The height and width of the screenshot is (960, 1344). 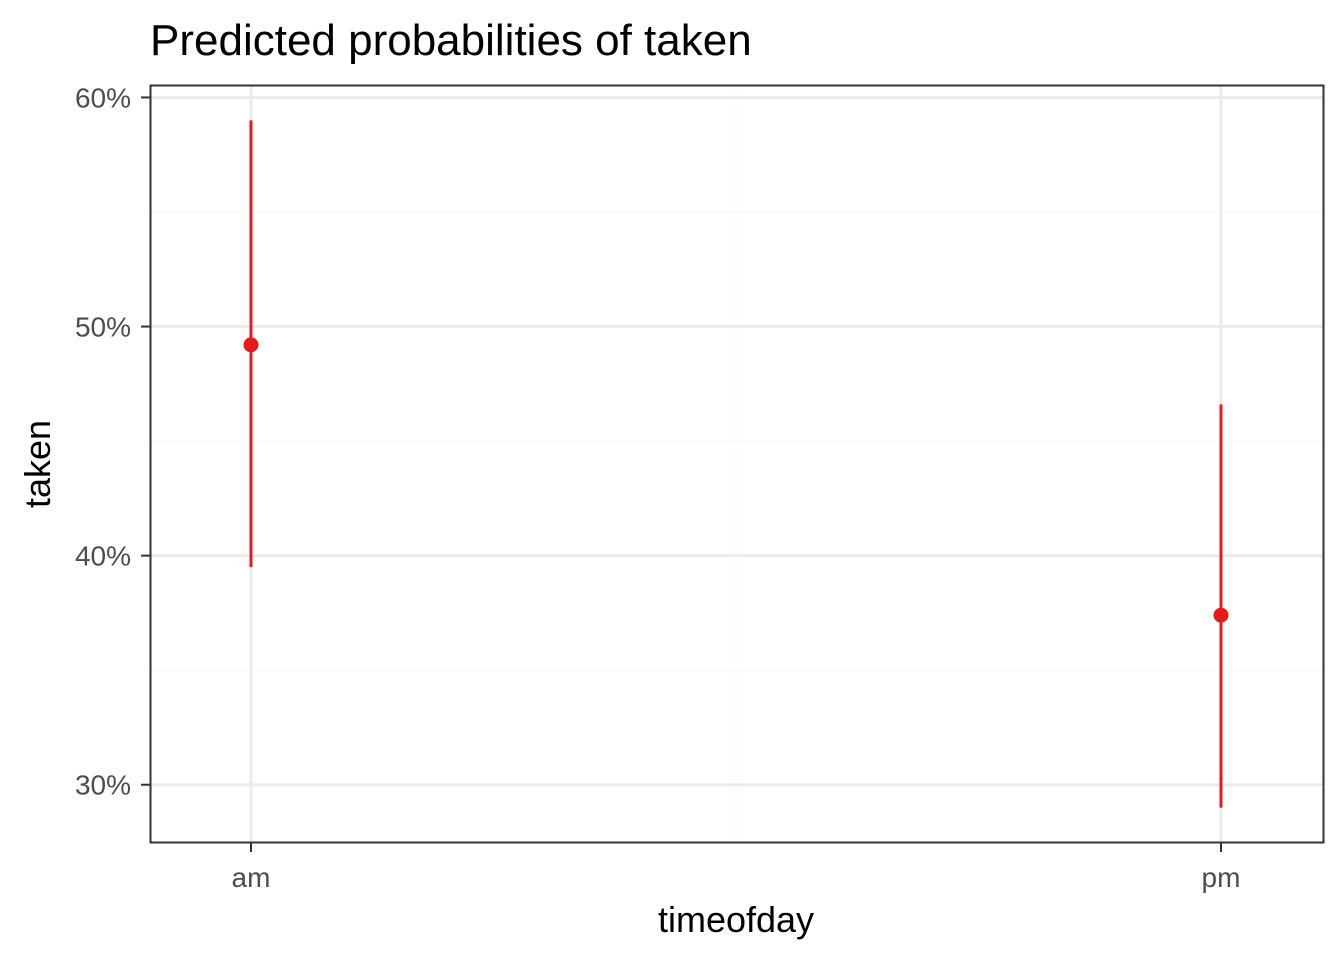 I want to click on y-tick-label: 60%, so click(x=103, y=97).